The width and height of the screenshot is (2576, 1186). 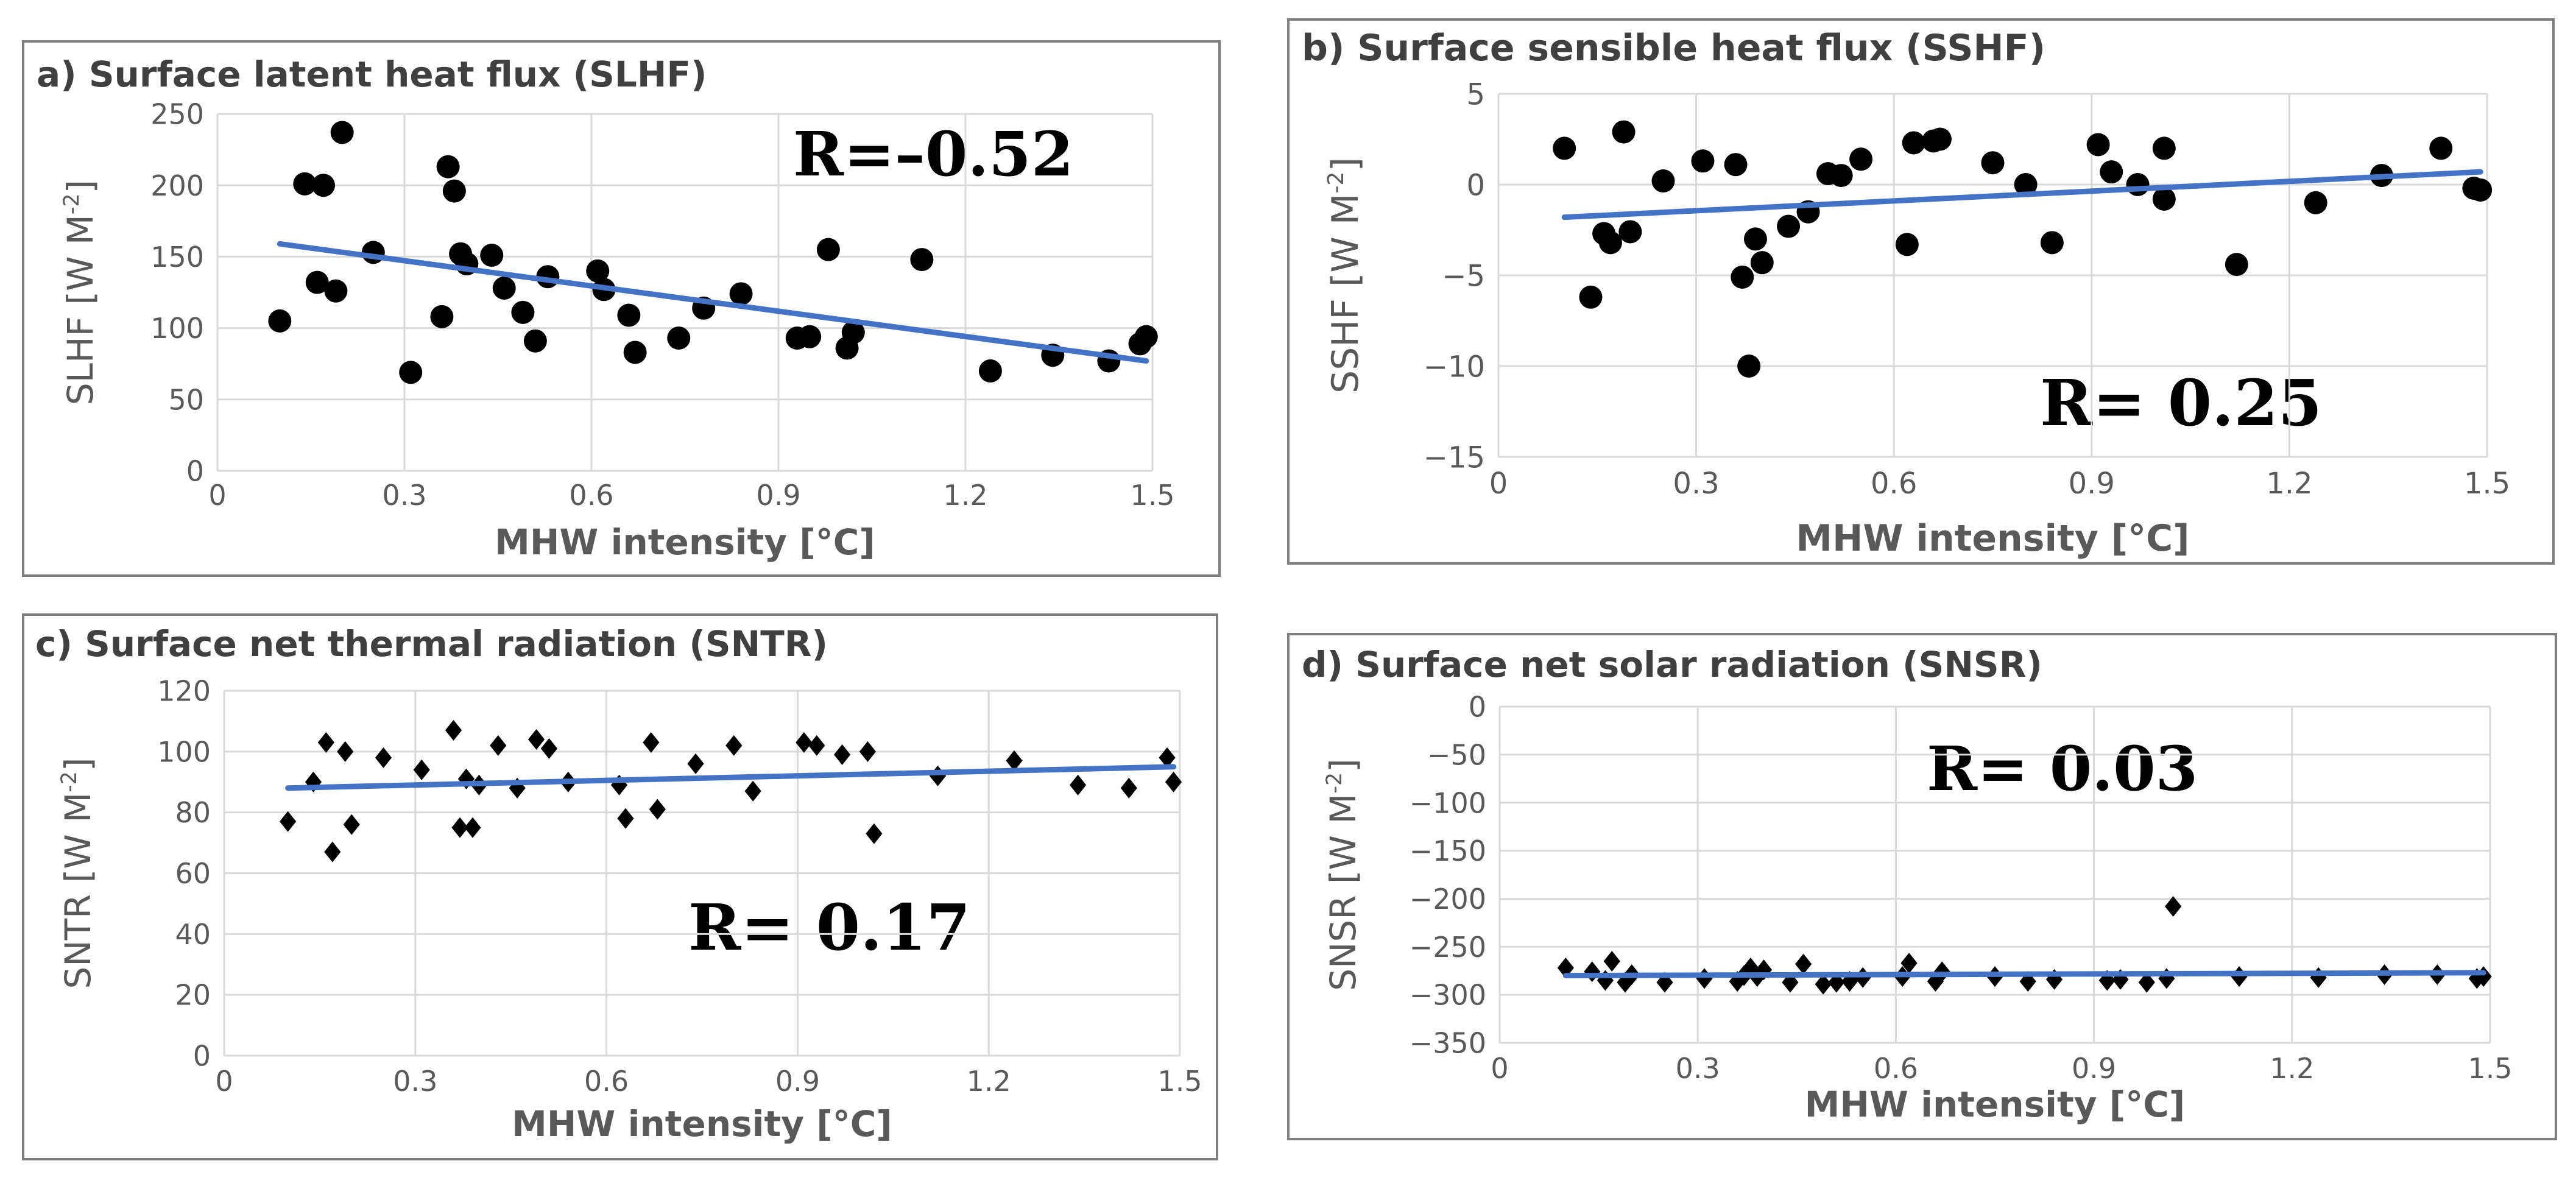 What do you see at coordinates (1448, 947) in the screenshot?
I see `y-tick-label: −250` at bounding box center [1448, 947].